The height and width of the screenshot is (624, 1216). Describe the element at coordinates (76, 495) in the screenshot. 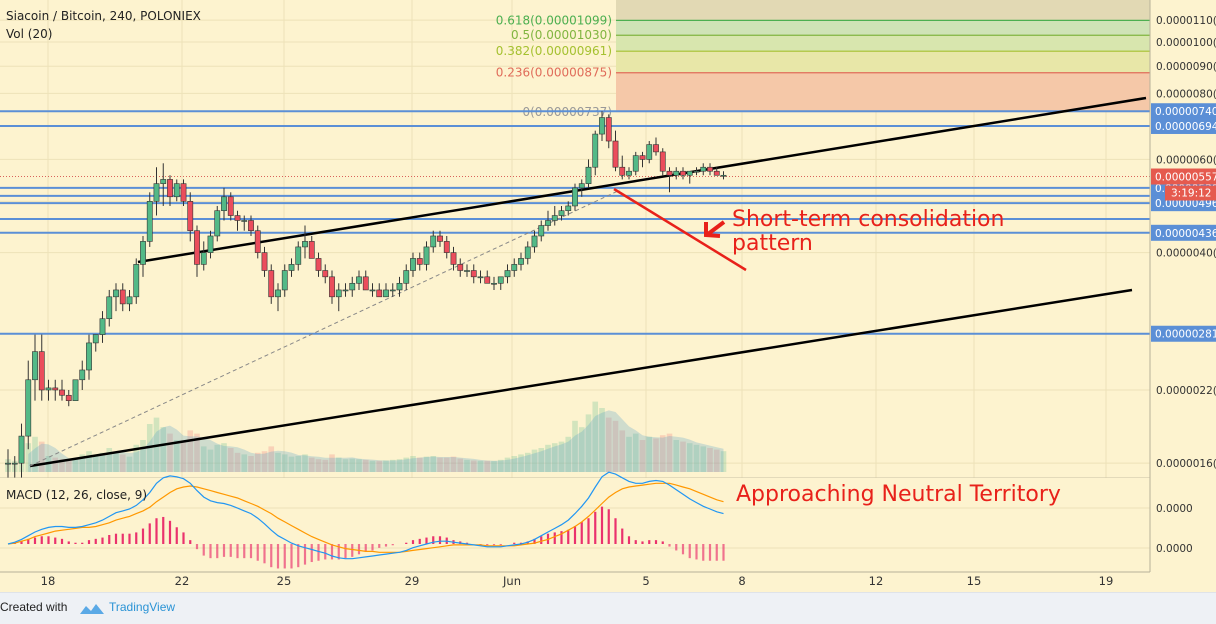

I see `macd-indicator-label: MACD (12, 26, close, 9)` at that location.